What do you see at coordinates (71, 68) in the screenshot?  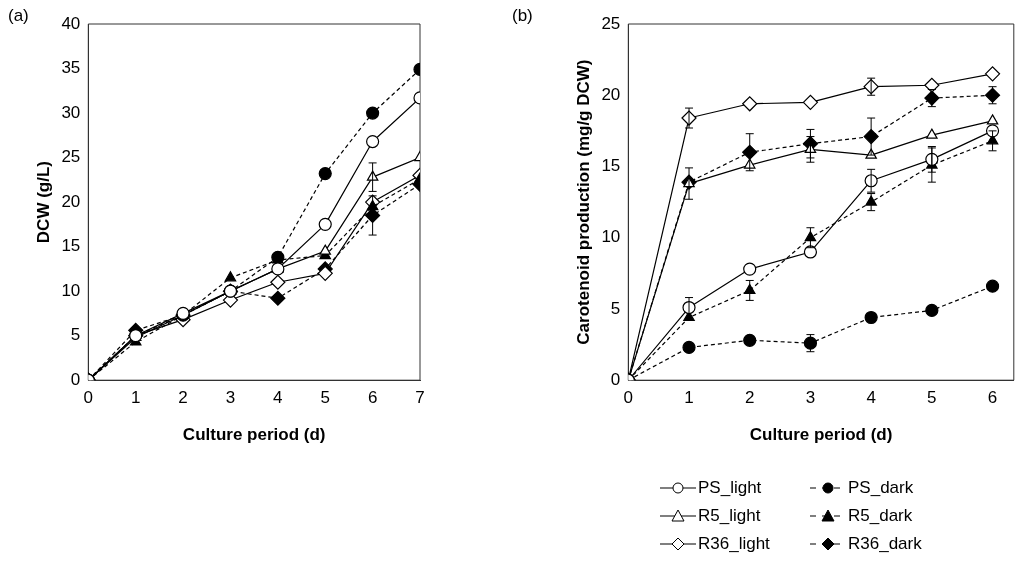 I see `y-tick-label: 35` at bounding box center [71, 68].